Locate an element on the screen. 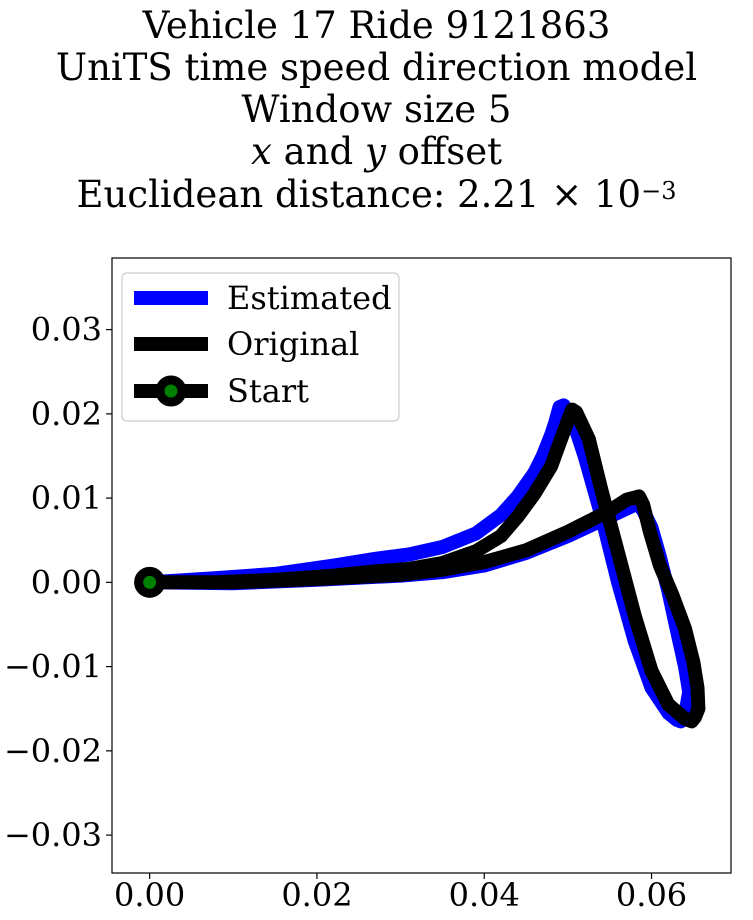 Image resolution: width=753 pixels, height=920 pixels. title-and-text: and is located at coordinates (318, 151).